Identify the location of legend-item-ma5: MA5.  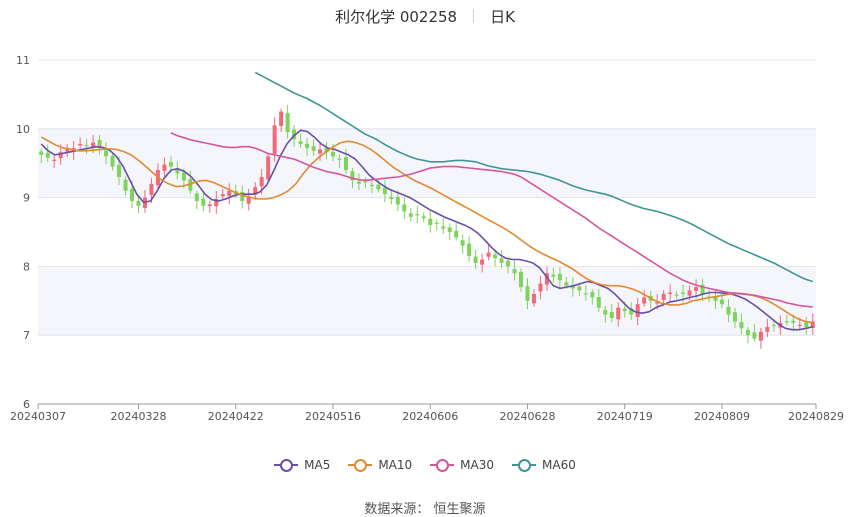
(302, 465).